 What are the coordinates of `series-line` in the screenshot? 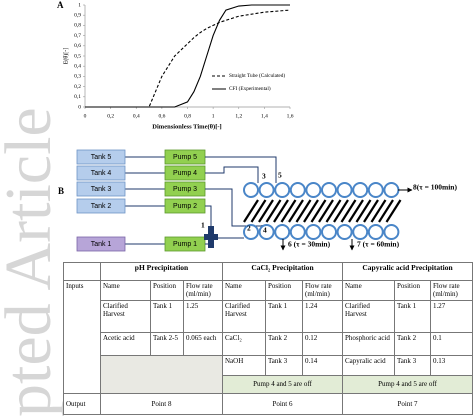 It's located at (188, 58).